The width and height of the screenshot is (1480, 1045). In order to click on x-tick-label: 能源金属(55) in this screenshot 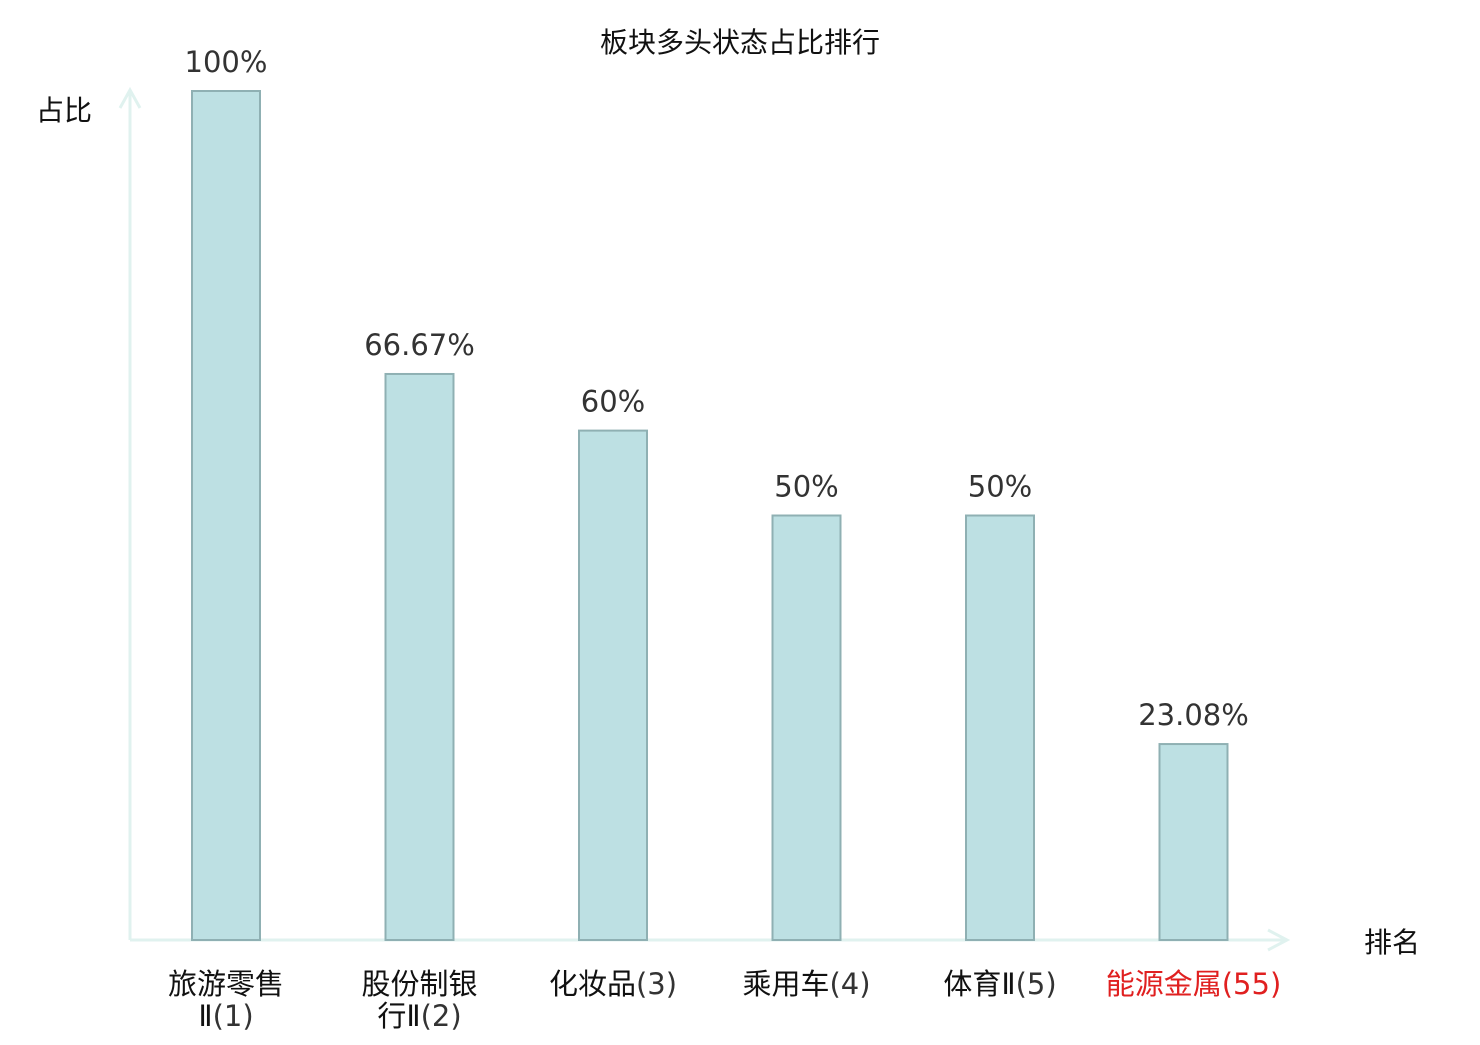, I will do `click(1194, 984)`.